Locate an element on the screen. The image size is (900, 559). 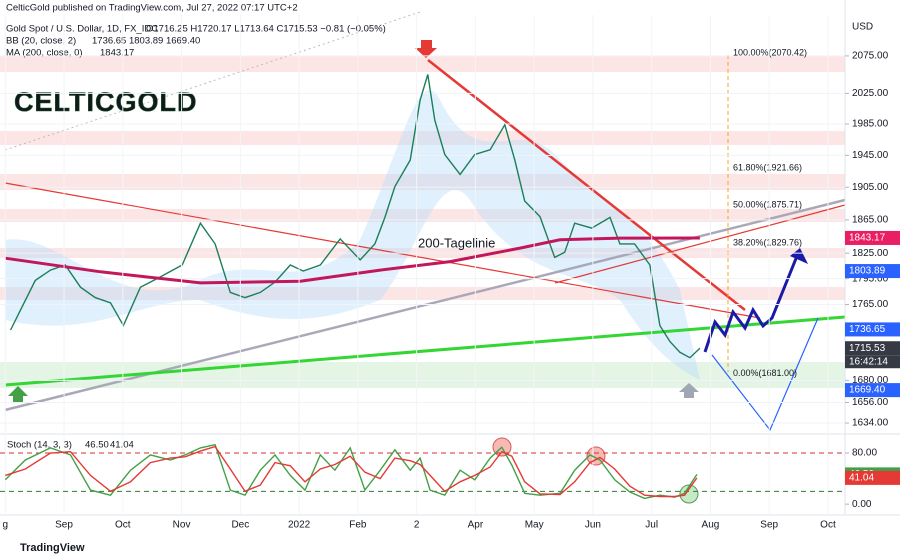
x-tick-label: Apr is located at coordinates (476, 525).